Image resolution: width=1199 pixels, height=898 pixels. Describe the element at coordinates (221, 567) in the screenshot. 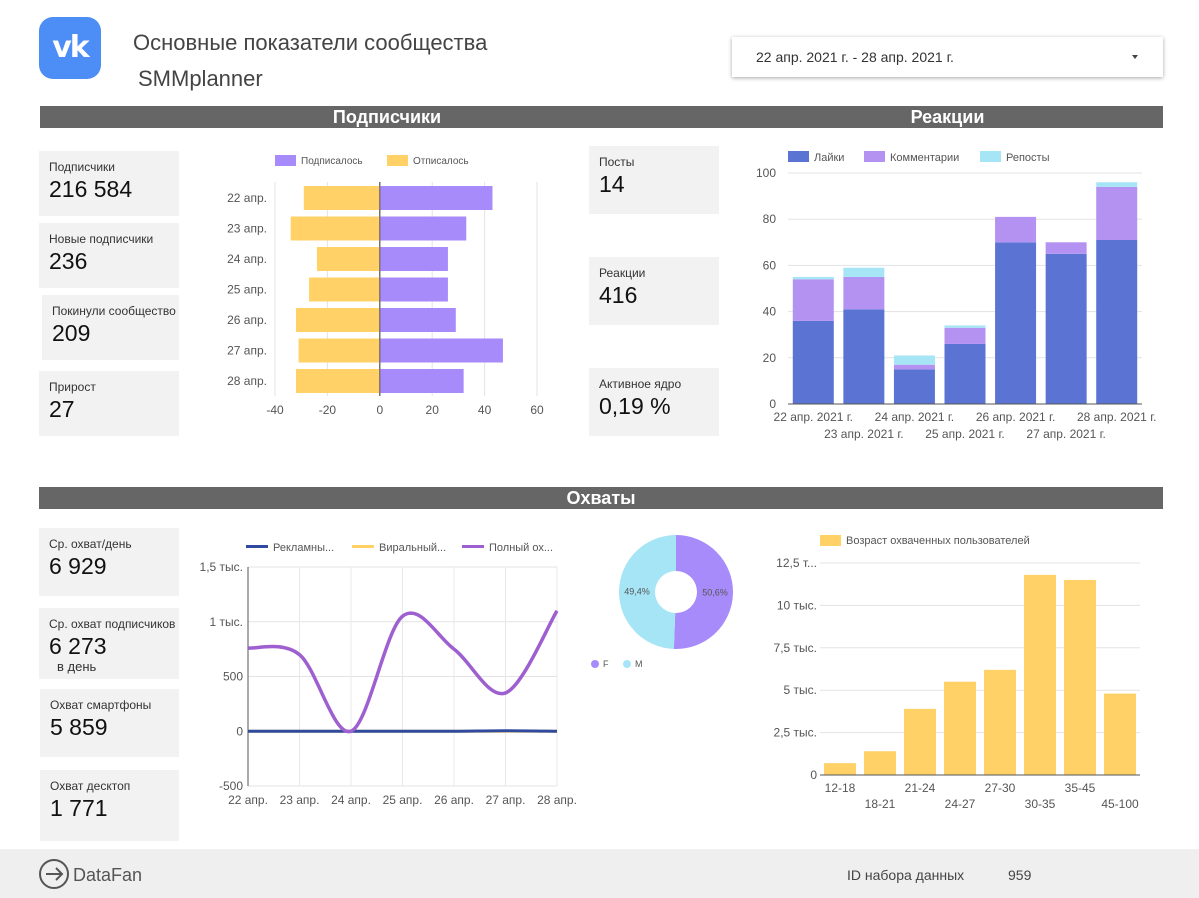

I see `y-tick-label: 1,5 тыс.` at that location.